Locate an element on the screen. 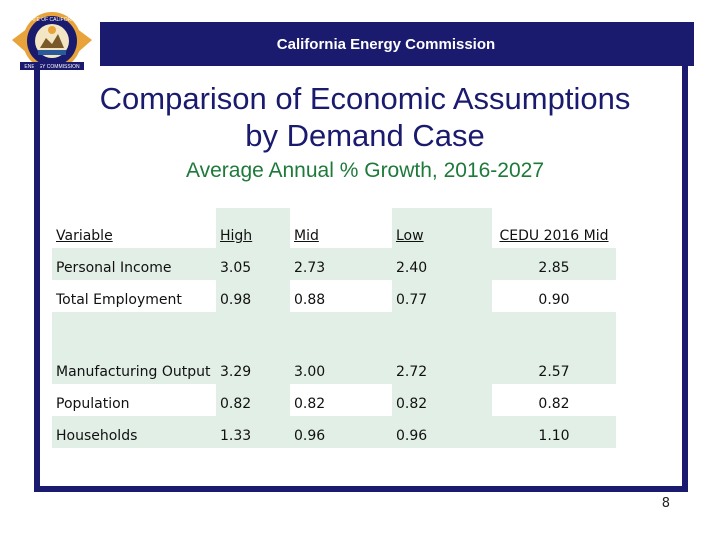  cell-mid: 0.82 is located at coordinates (310, 404).